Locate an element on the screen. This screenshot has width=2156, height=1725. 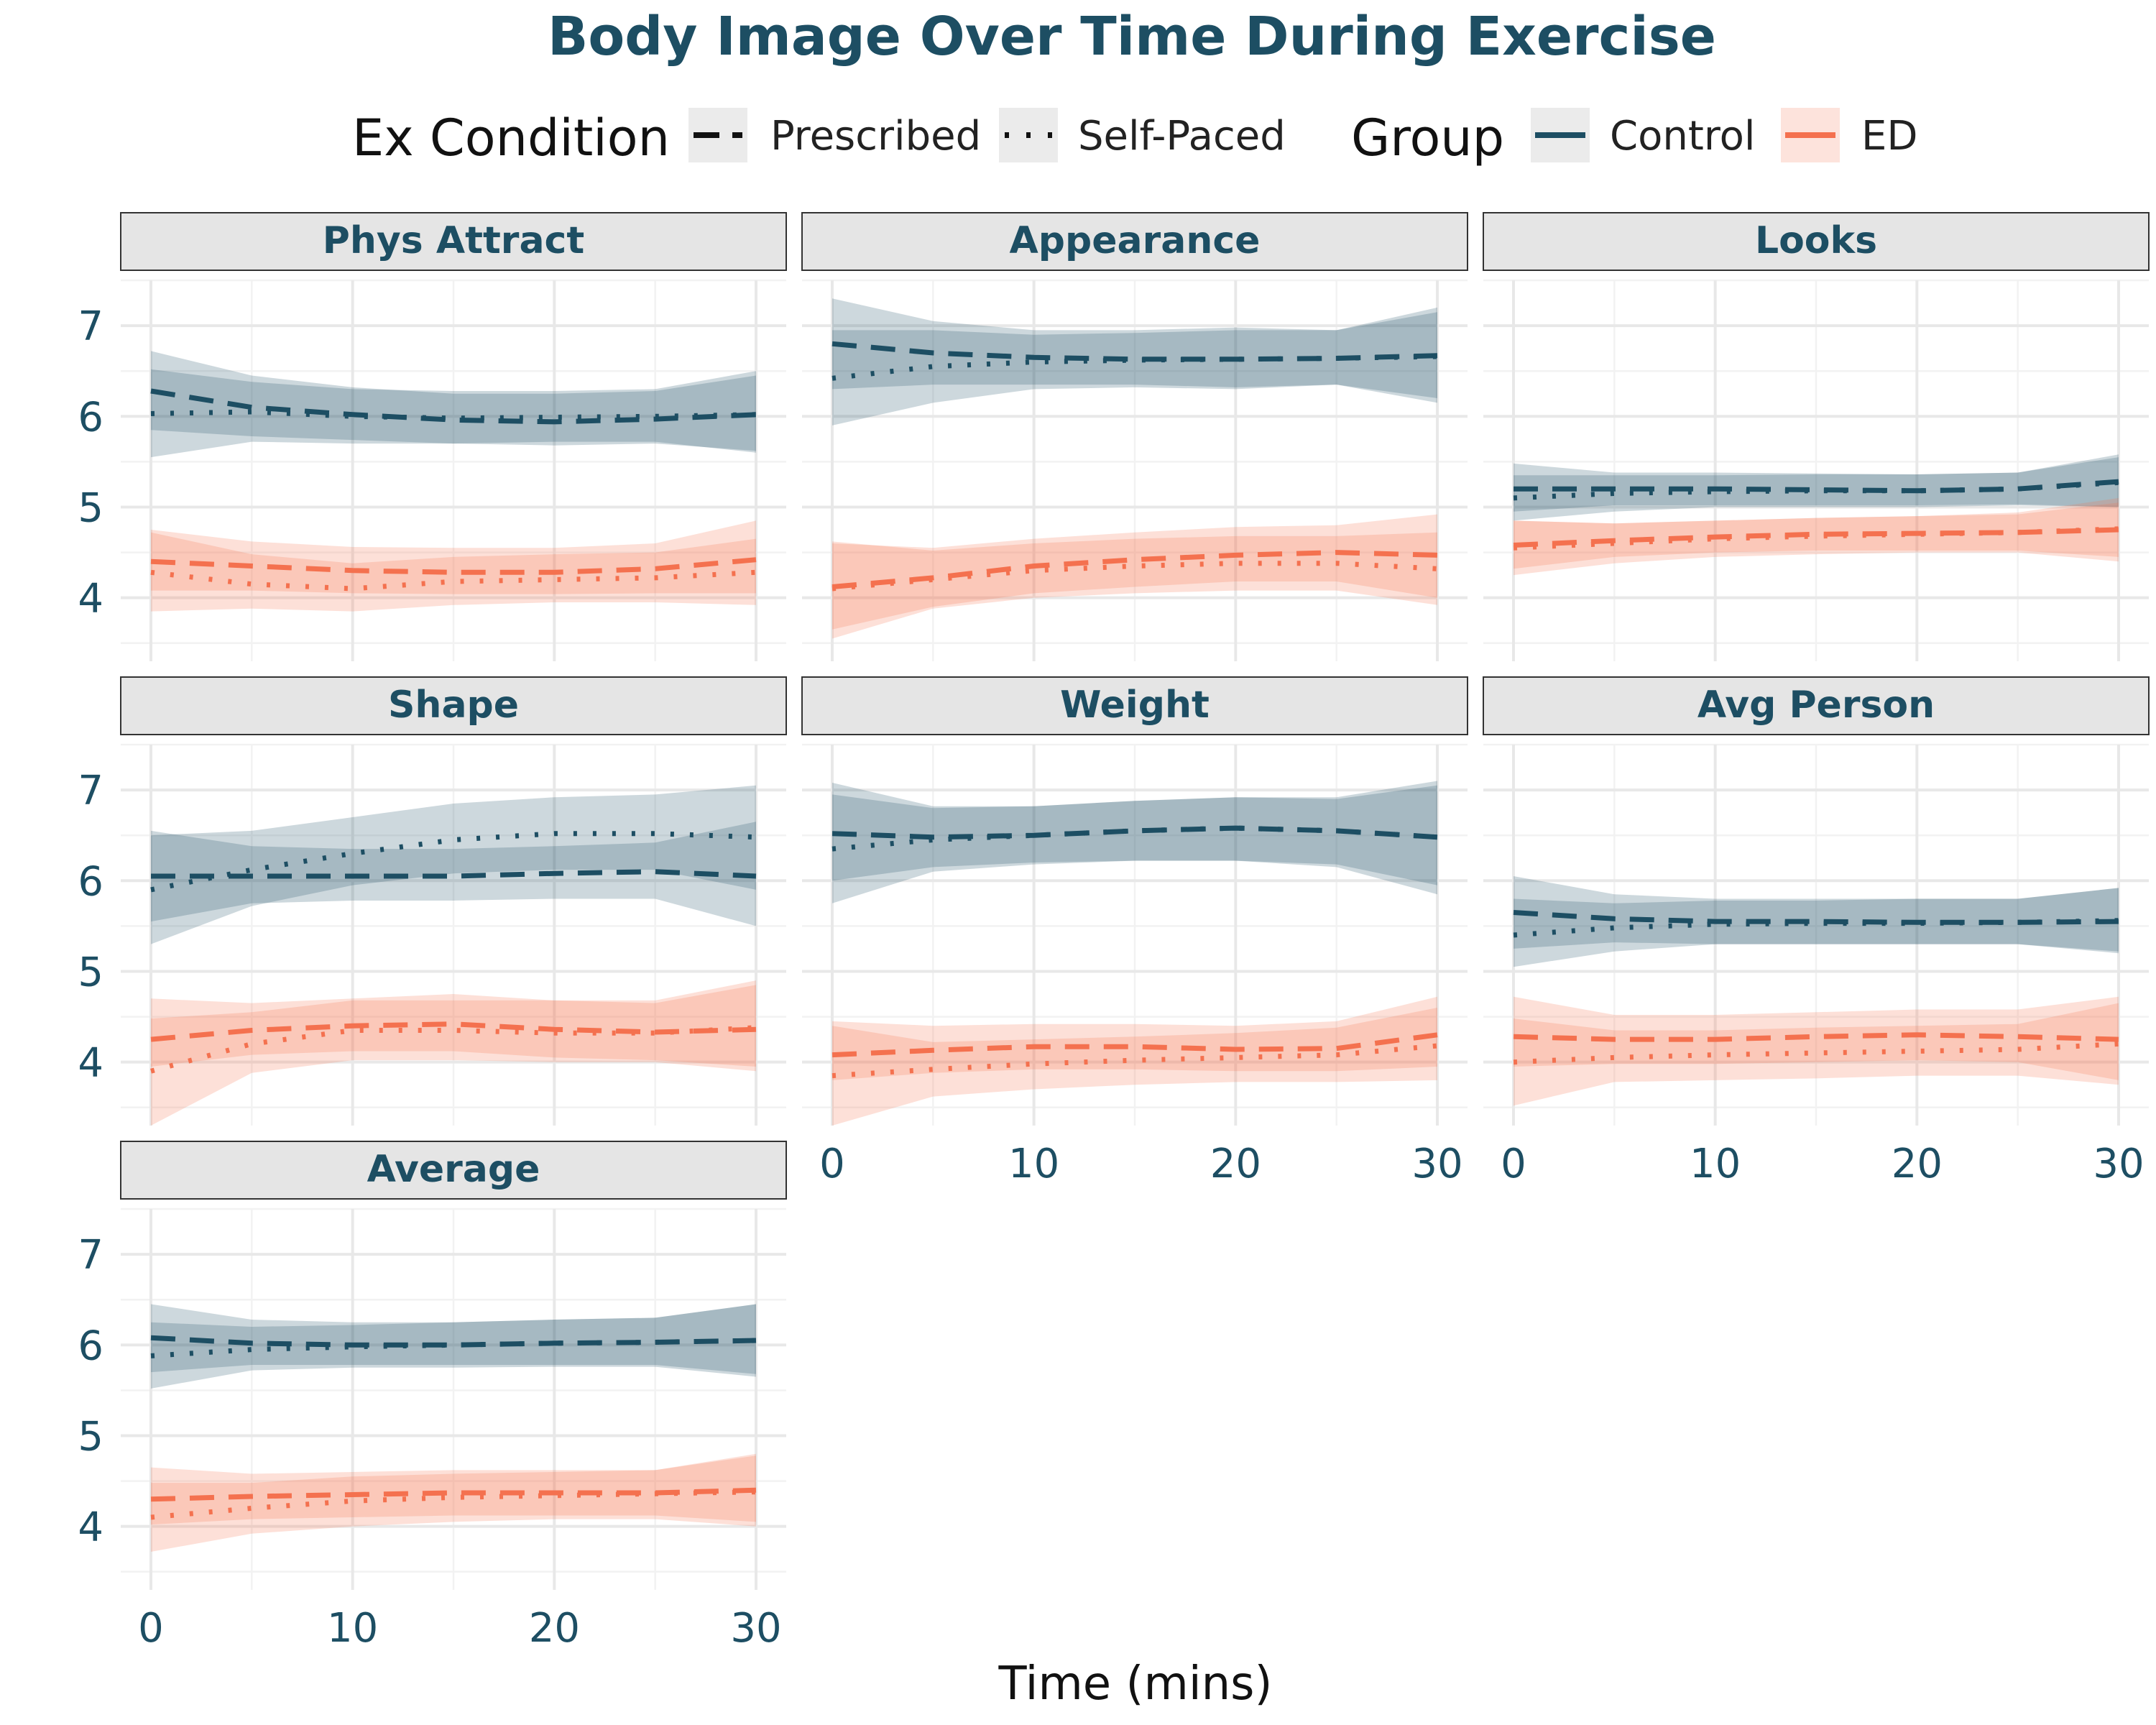
legend-label-control: Control is located at coordinates (1683, 136).